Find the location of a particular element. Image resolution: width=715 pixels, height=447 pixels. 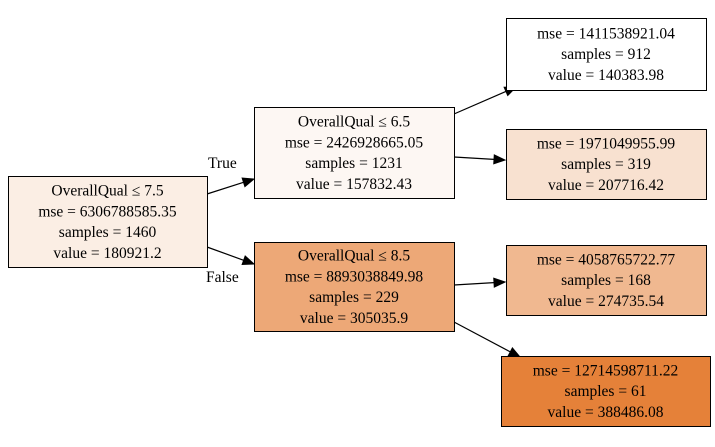

node-split-rule-text: OverallQual ≤ 8.5 is located at coordinates (354, 256).